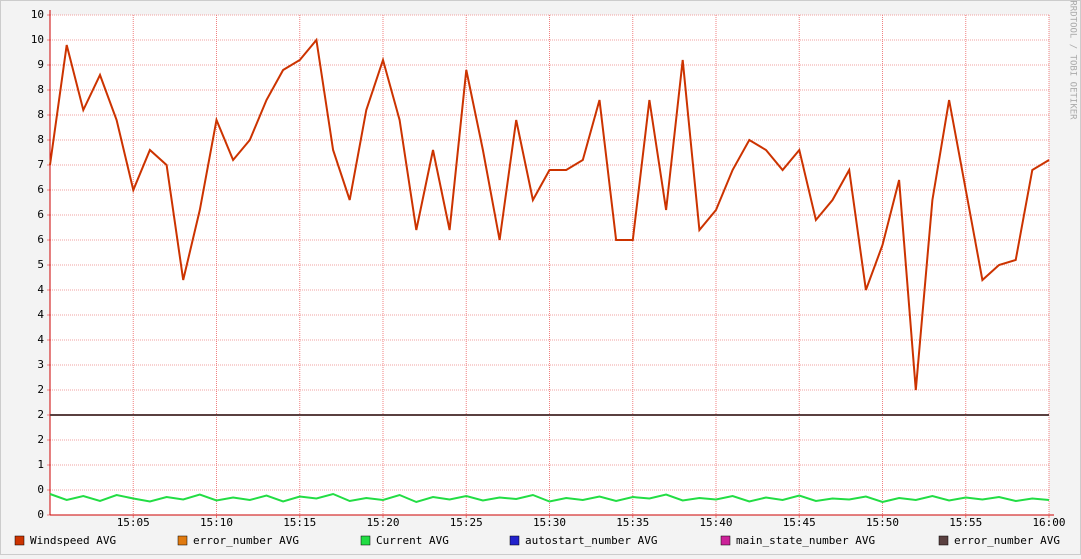 The width and height of the screenshot is (1081, 559). What do you see at coordinates (40, 164) in the screenshot?
I see `y-tick-label: 7` at bounding box center [40, 164].